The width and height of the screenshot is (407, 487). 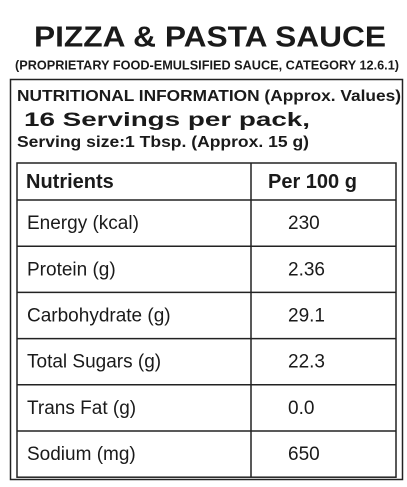 I want to click on nutrient-name: Energy (kcal), so click(x=83, y=223).